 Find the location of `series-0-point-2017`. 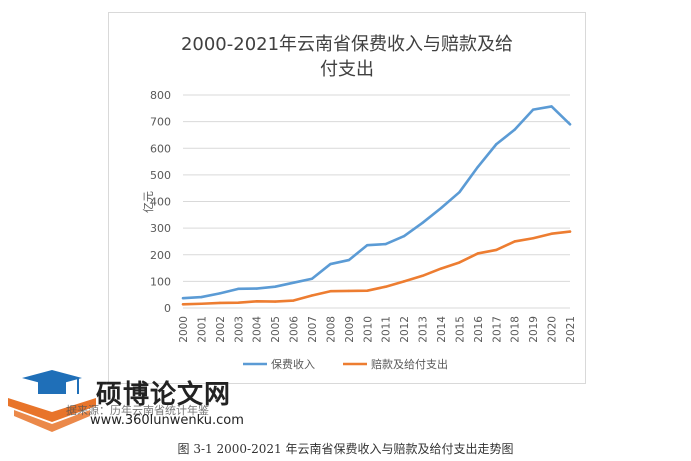

series-0-point-2017 is located at coordinates (496, 144).